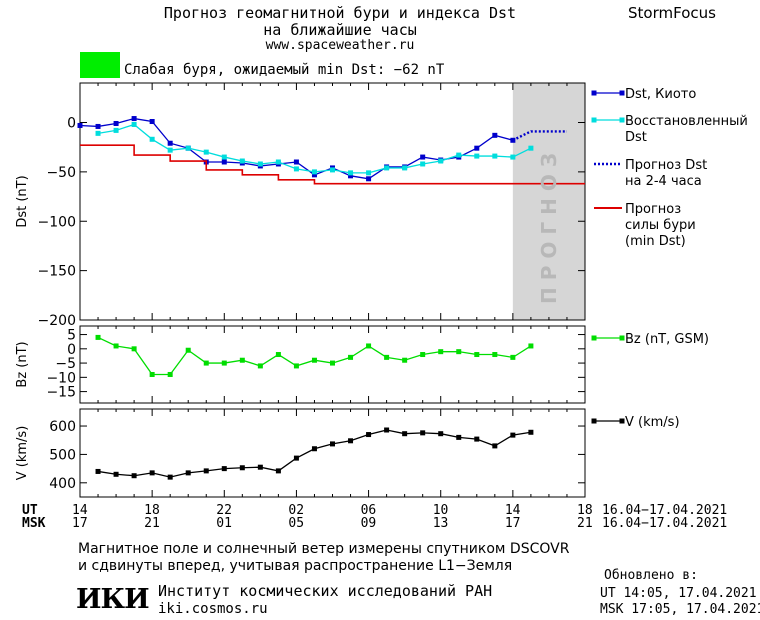 This screenshot has width=760, height=620. What do you see at coordinates (224, 510) in the screenshot?
I see `ut-tick-label: 22` at bounding box center [224, 510].